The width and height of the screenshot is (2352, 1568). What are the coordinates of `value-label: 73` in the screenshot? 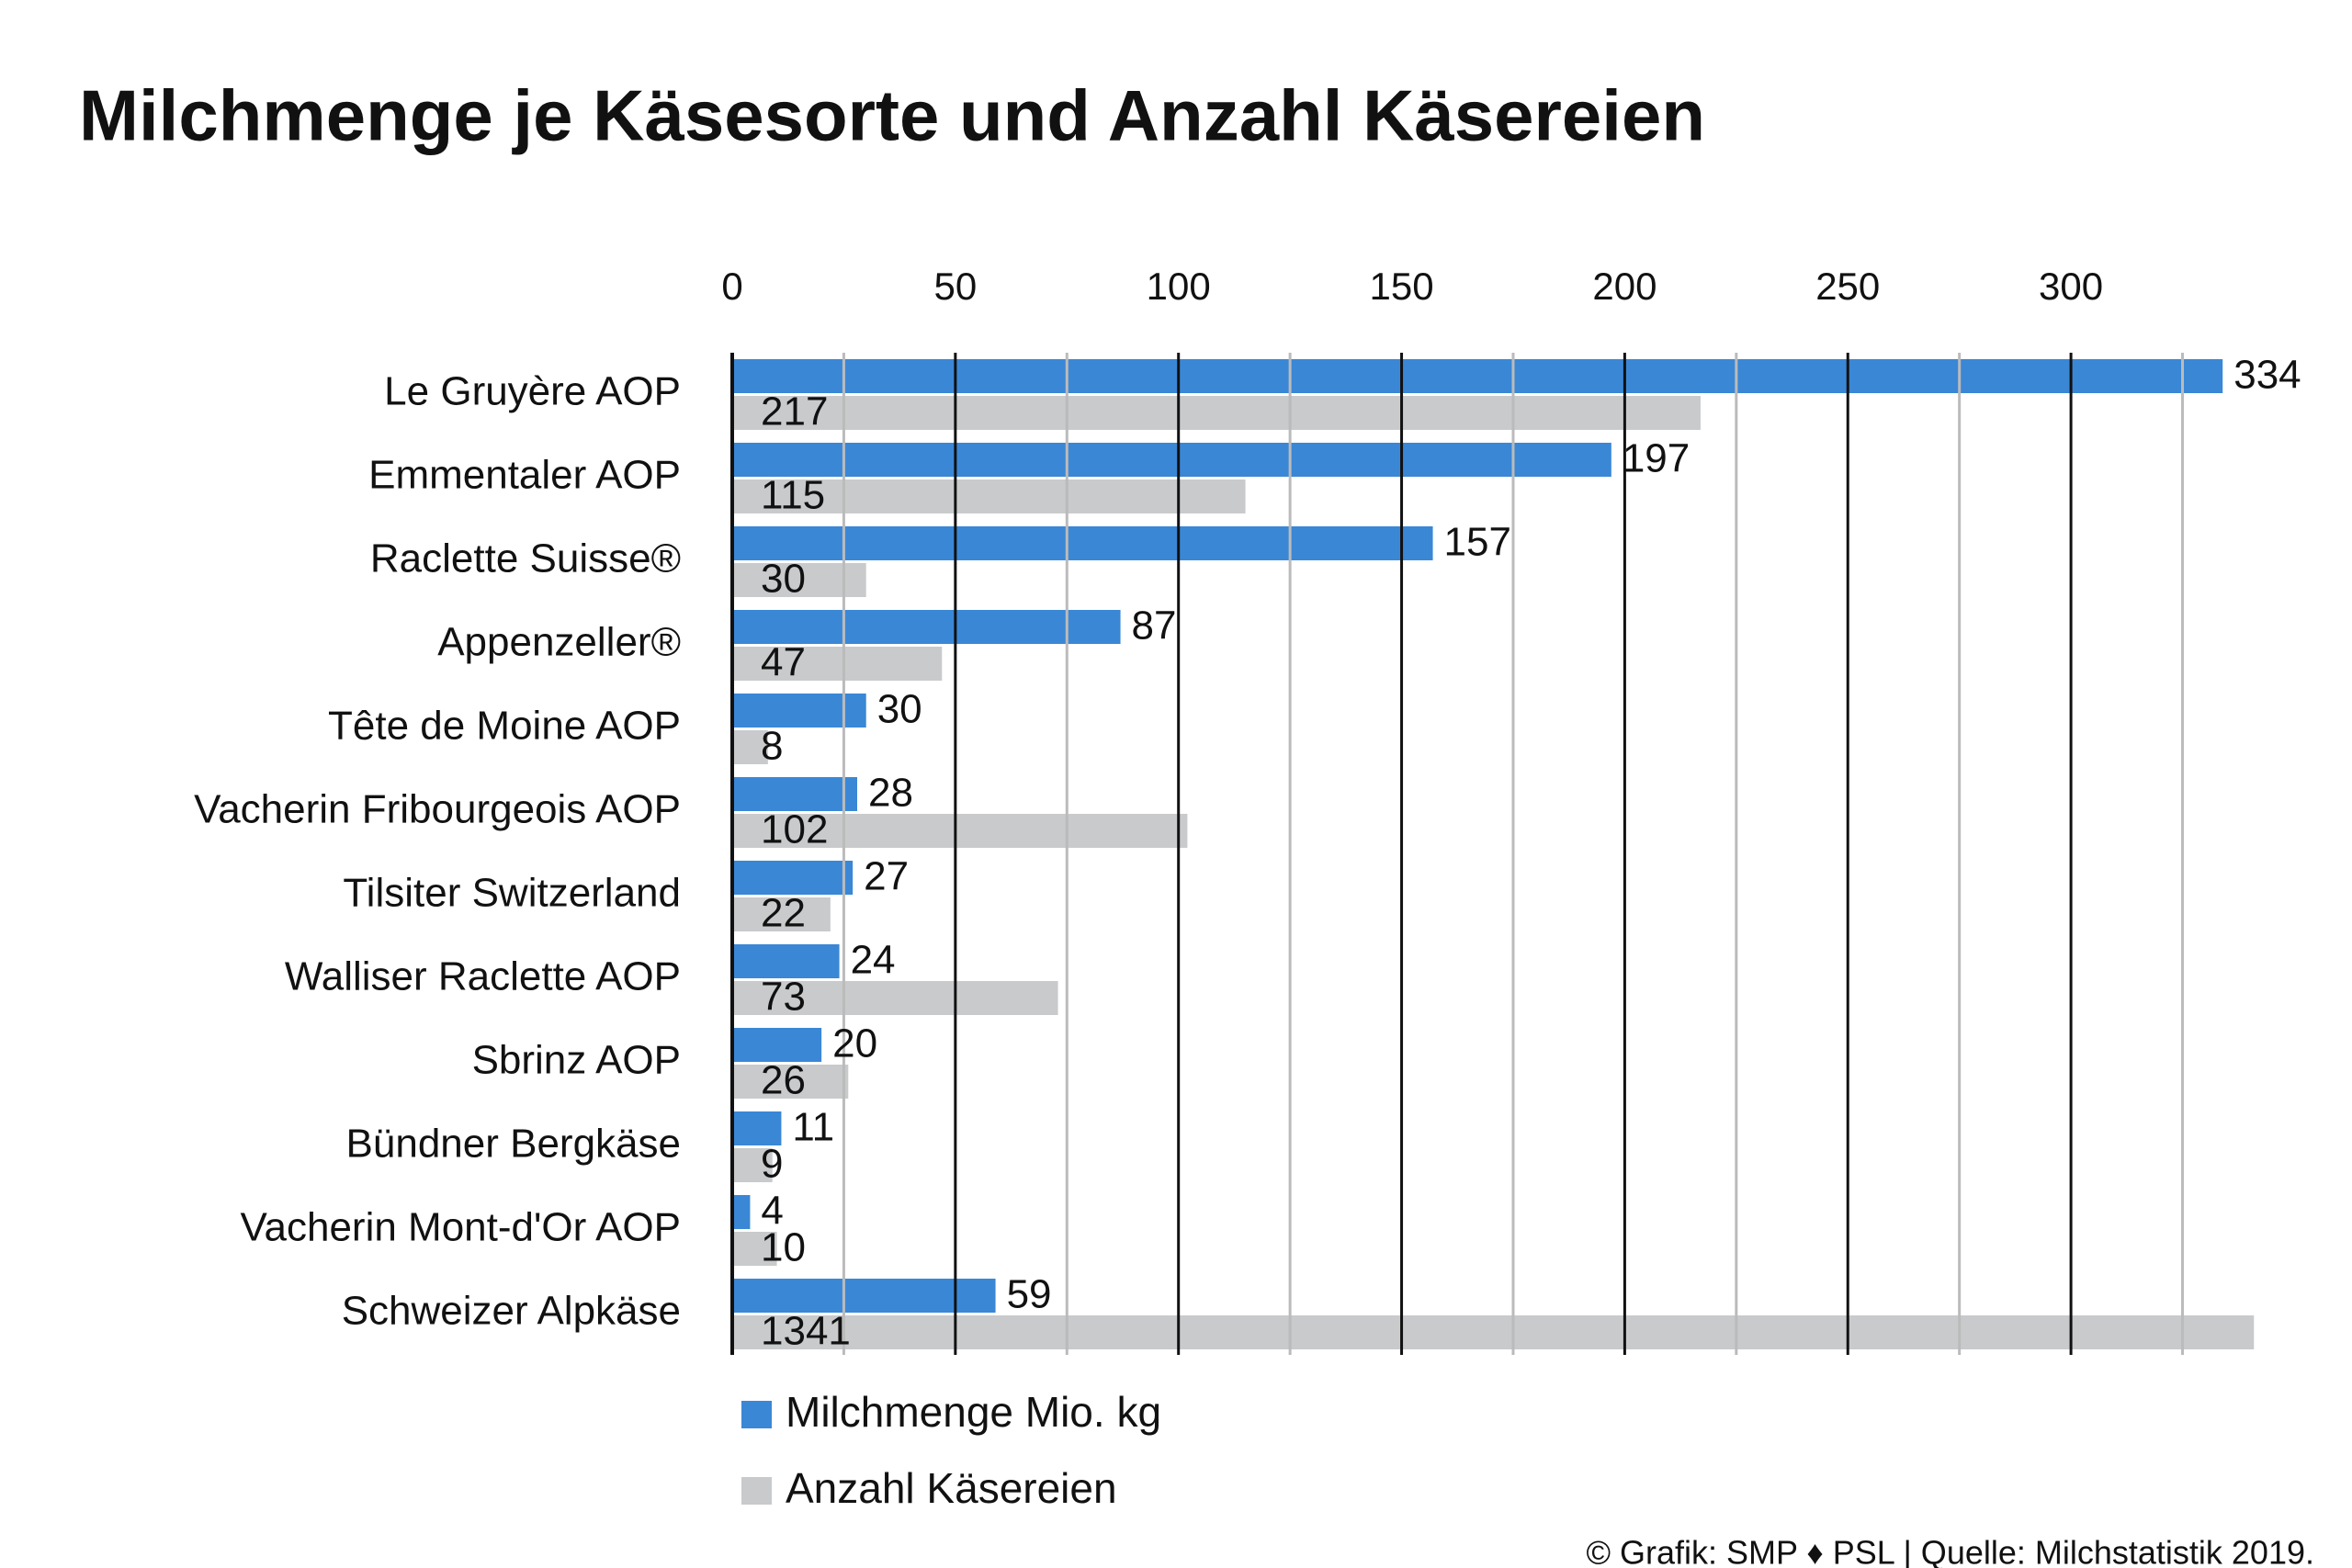 It's located at (783, 998).